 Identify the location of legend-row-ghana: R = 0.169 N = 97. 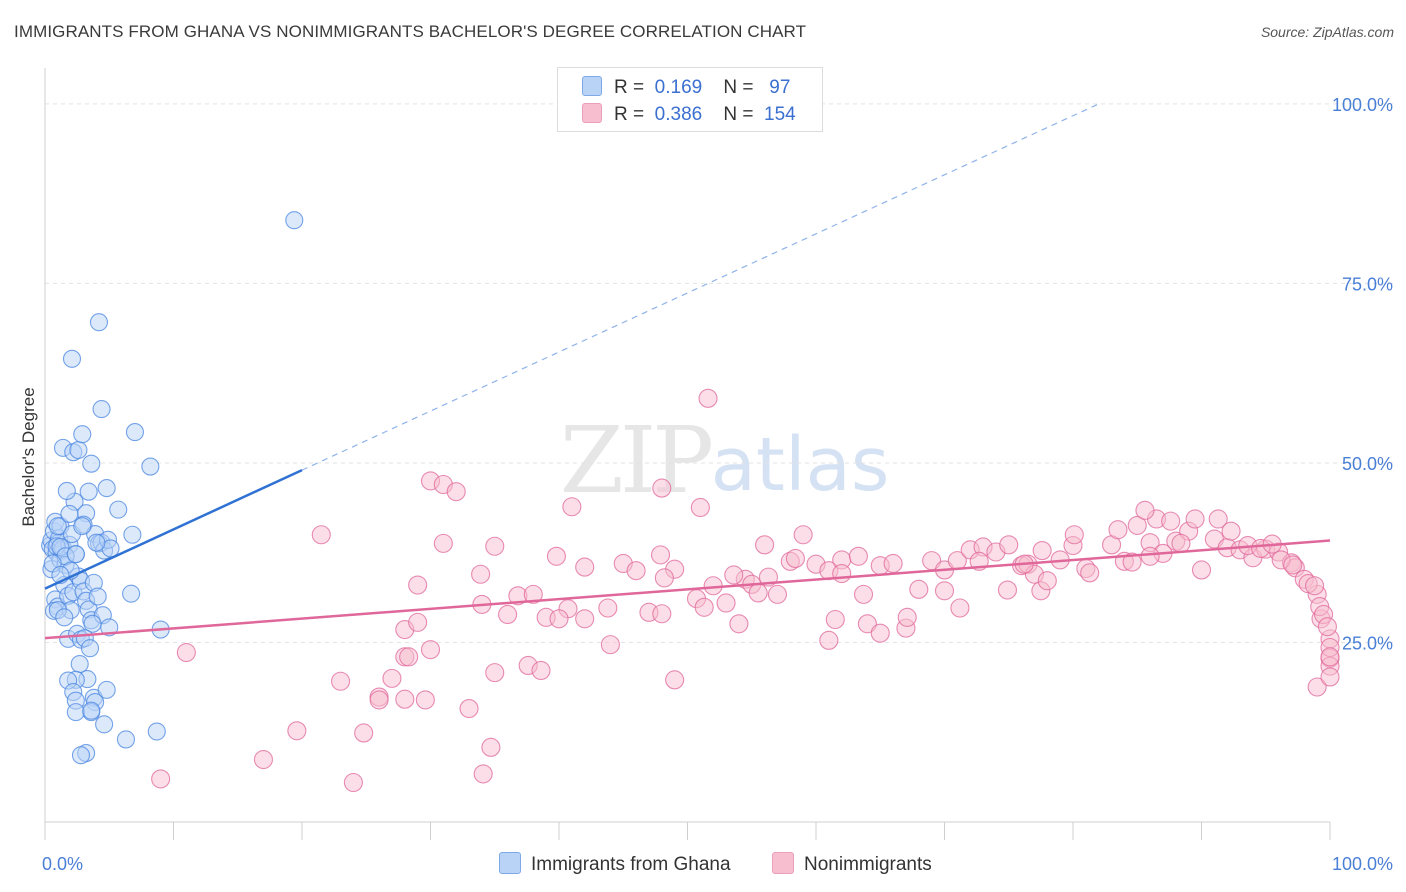
(686, 88).